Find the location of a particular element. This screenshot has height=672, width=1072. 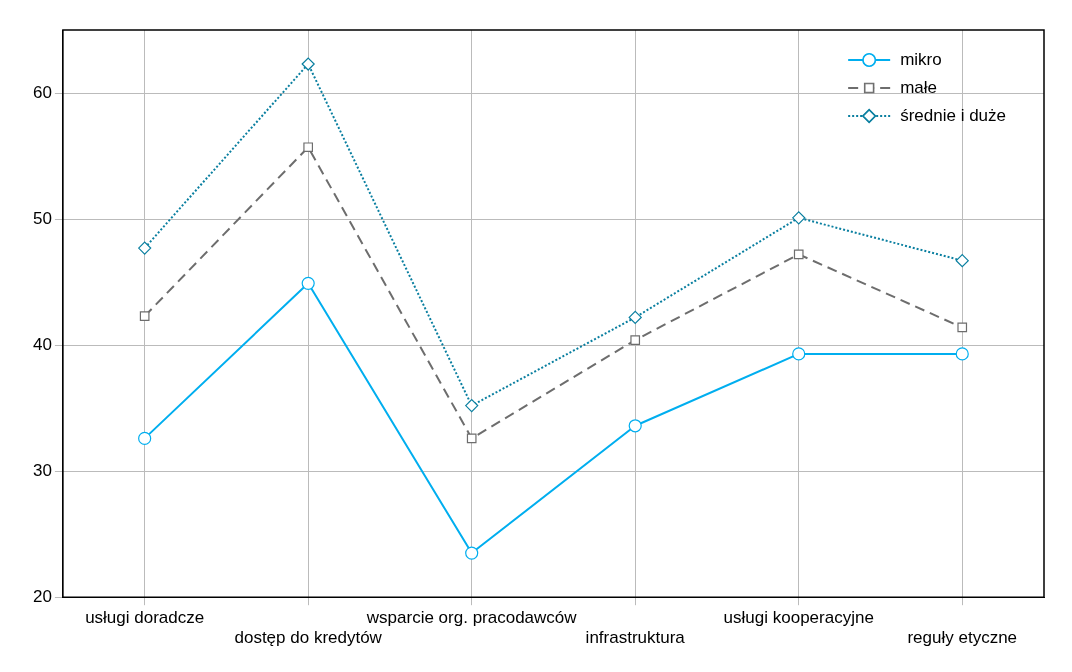

x-tick-label: reguły etyczne is located at coordinates (962, 638).